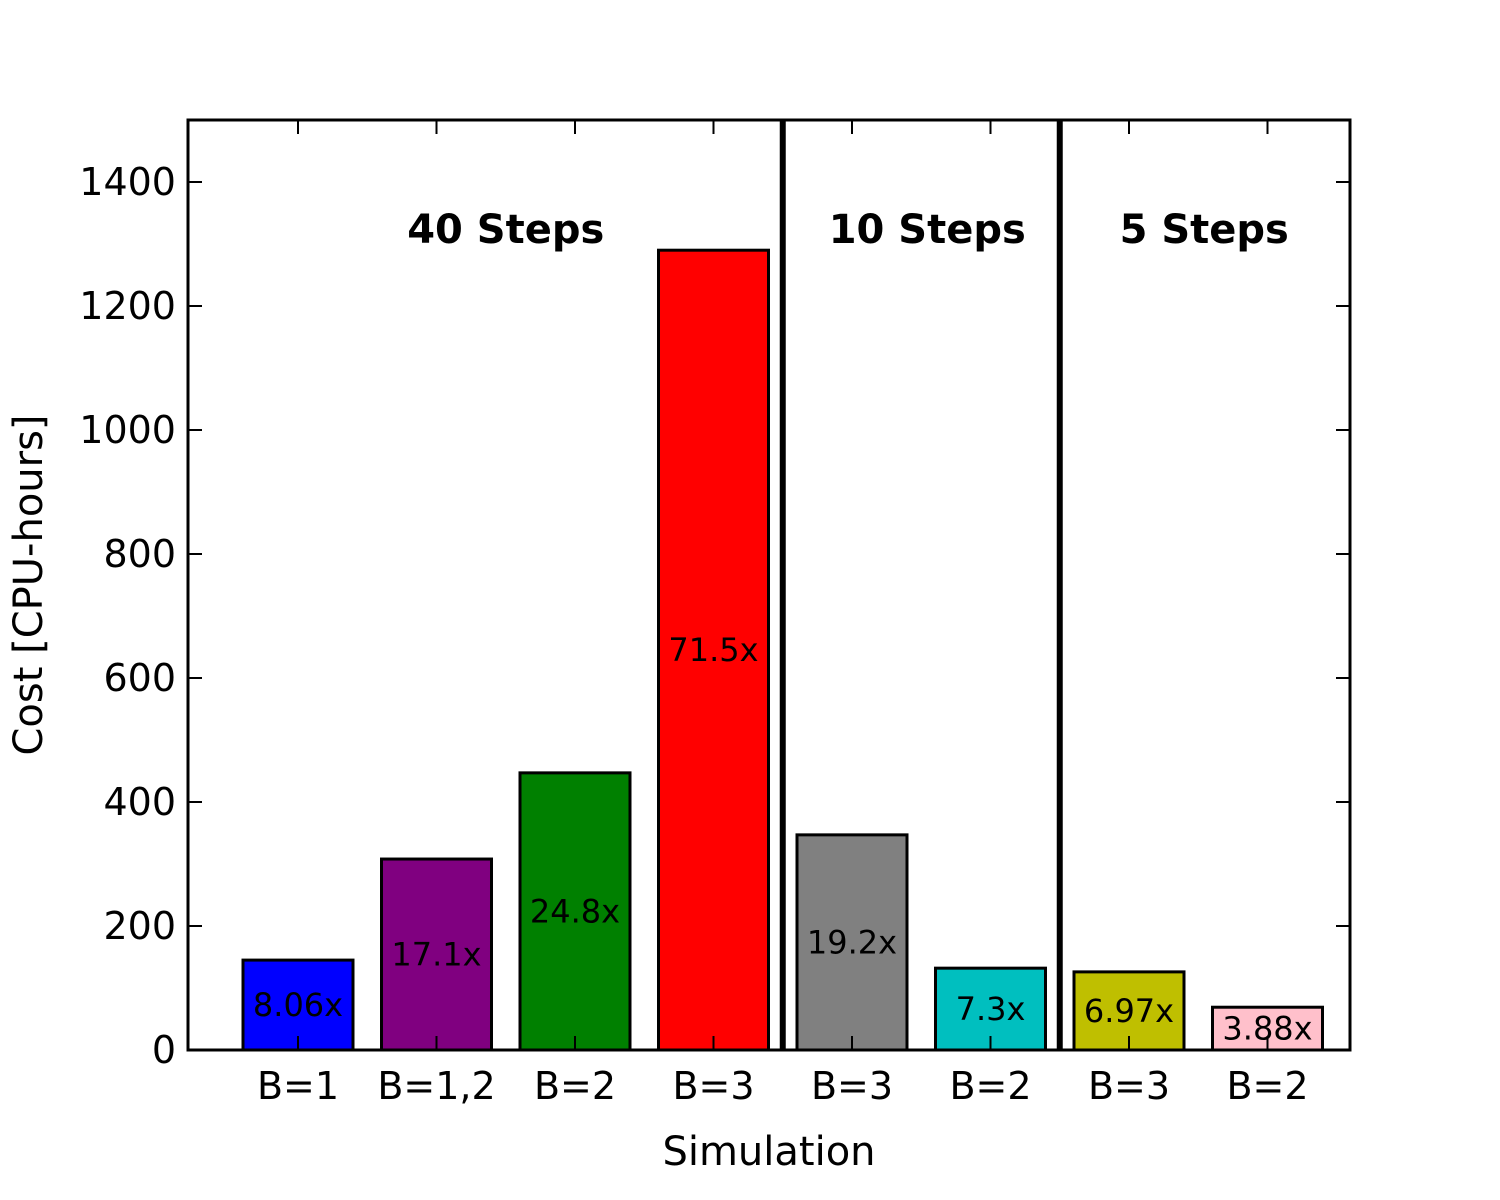 This screenshot has width=1500, height=1200. Describe the element at coordinates (139, 802) in the screenshot. I see `y-tick-label: 400` at that location.